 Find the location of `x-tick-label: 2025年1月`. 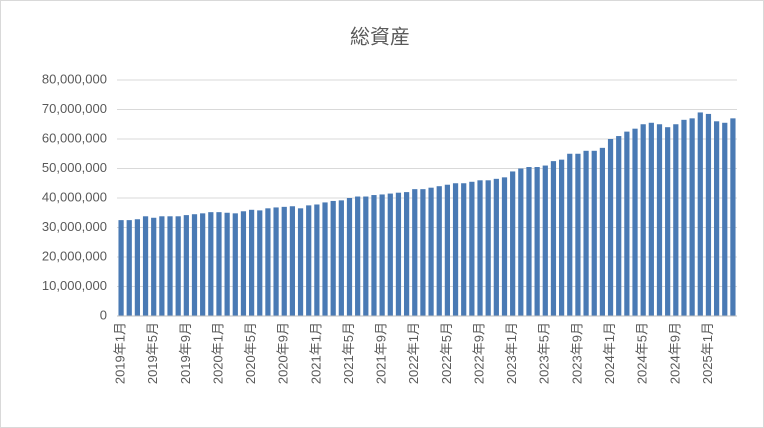

x-tick-label: 2025年1月 is located at coordinates (707, 353).